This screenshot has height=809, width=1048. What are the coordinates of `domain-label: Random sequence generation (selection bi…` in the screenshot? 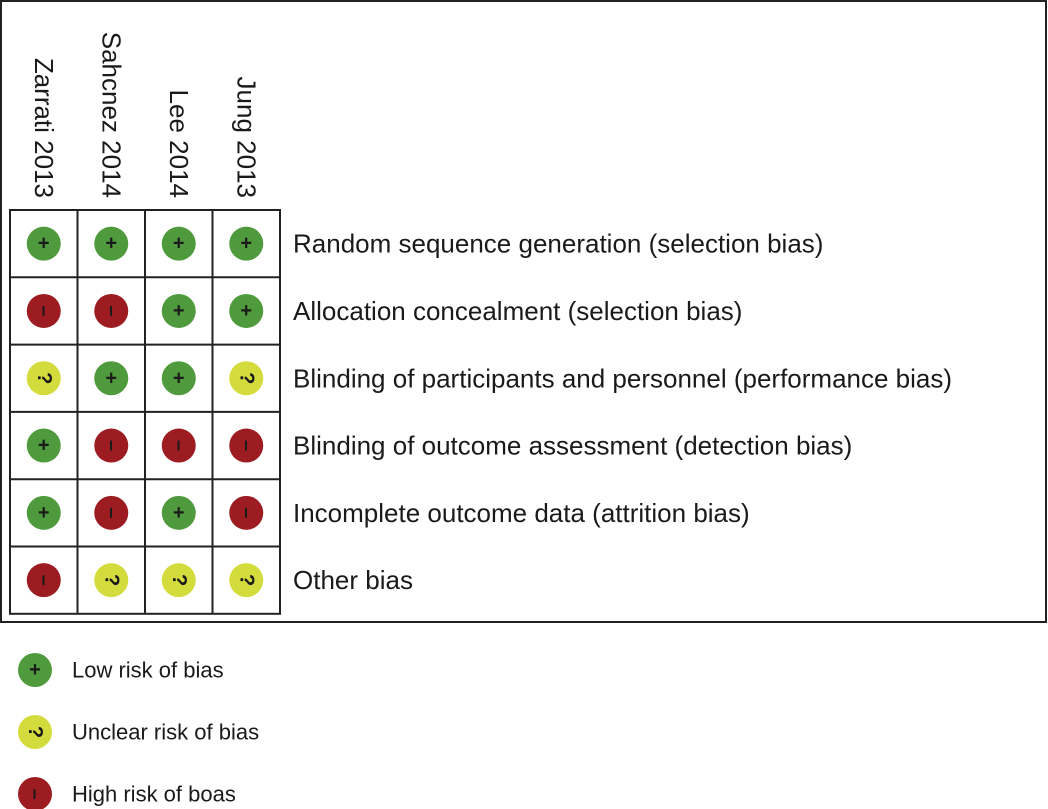 It's located at (558, 244).